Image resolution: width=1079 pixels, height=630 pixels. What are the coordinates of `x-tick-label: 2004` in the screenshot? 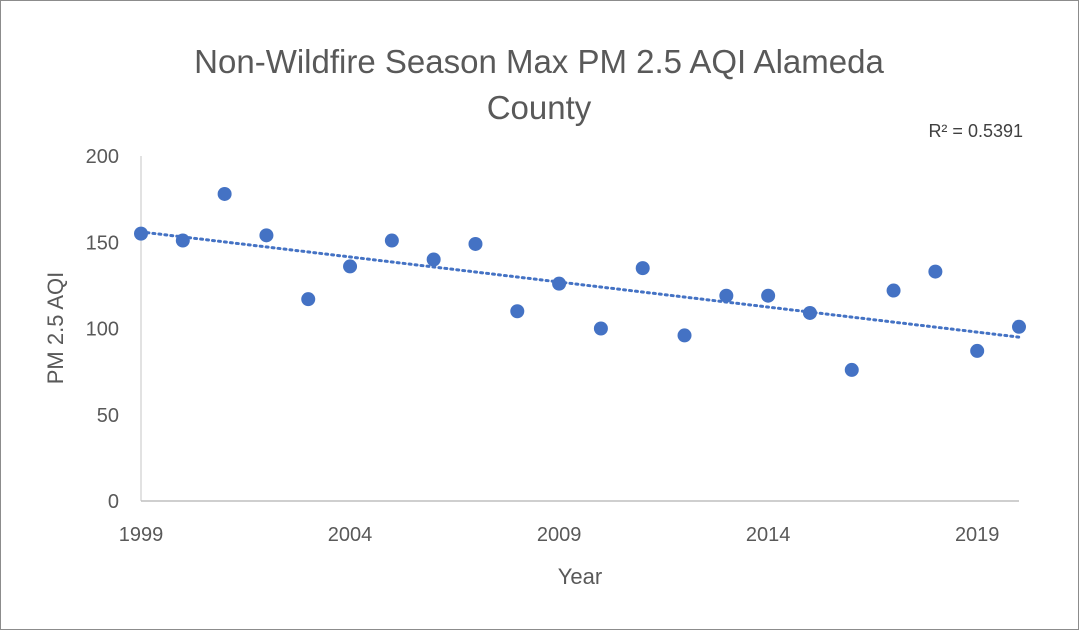 It's located at (350, 535).